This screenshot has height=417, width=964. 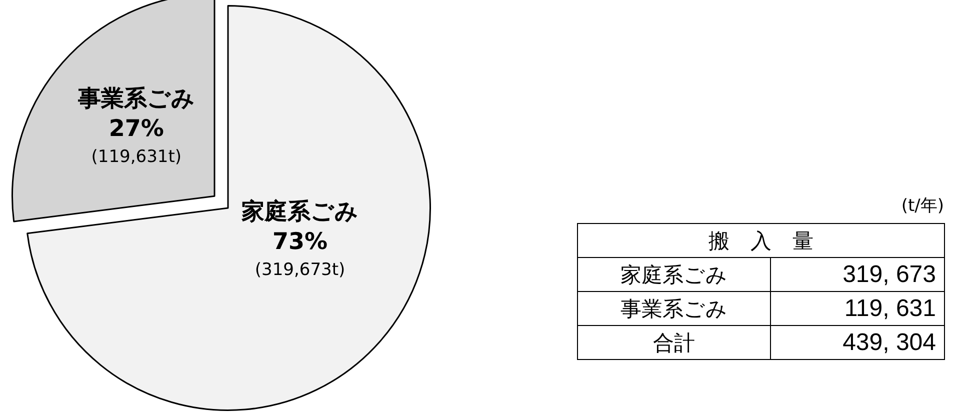 I want to click on category-label: 家庭系ごみ, so click(x=674, y=274).